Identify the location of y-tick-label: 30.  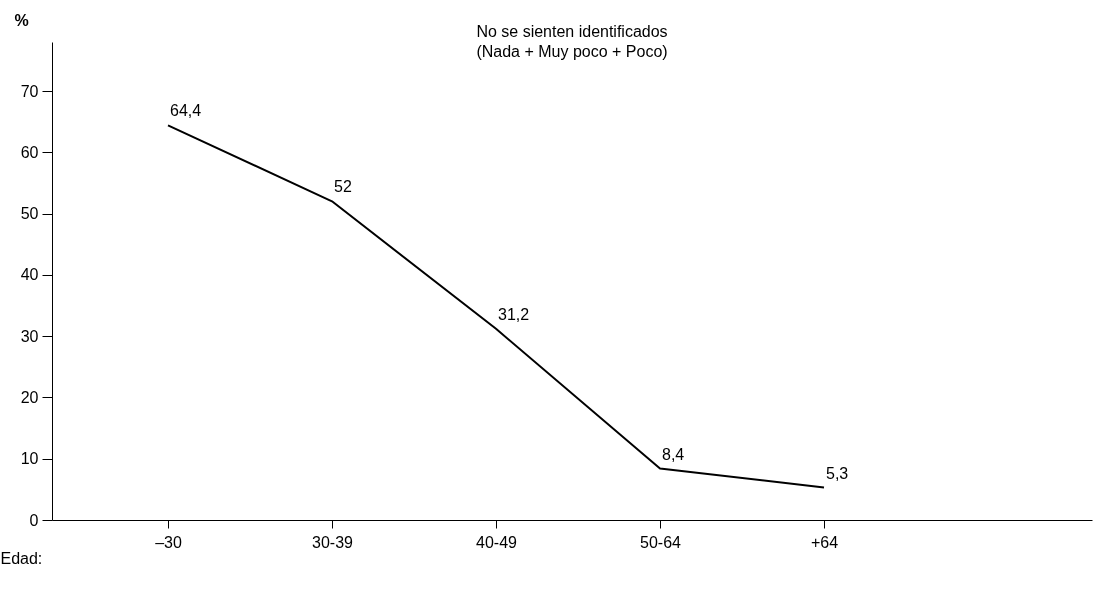
(29, 336).